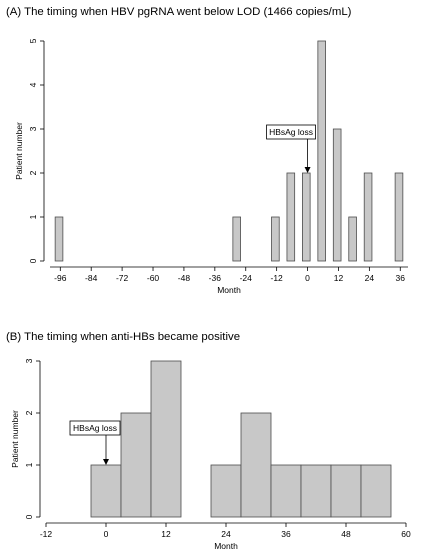  What do you see at coordinates (406, 534) in the screenshot?
I see `x-tick-label: 60` at bounding box center [406, 534].